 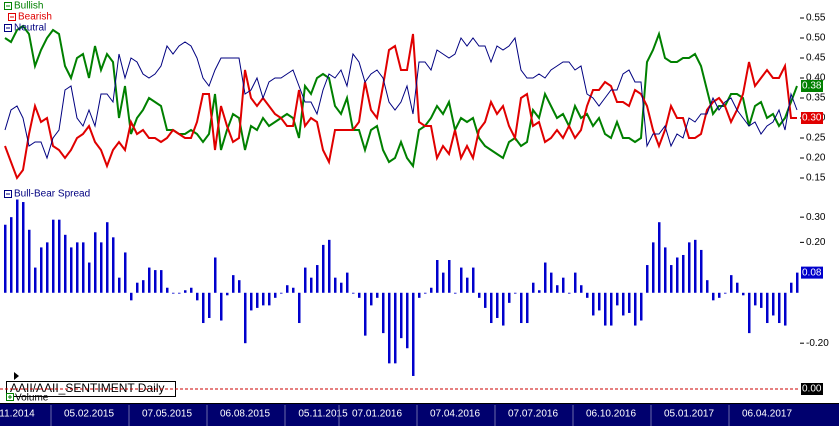 I want to click on last-value-label: 0.38, so click(x=812, y=86).